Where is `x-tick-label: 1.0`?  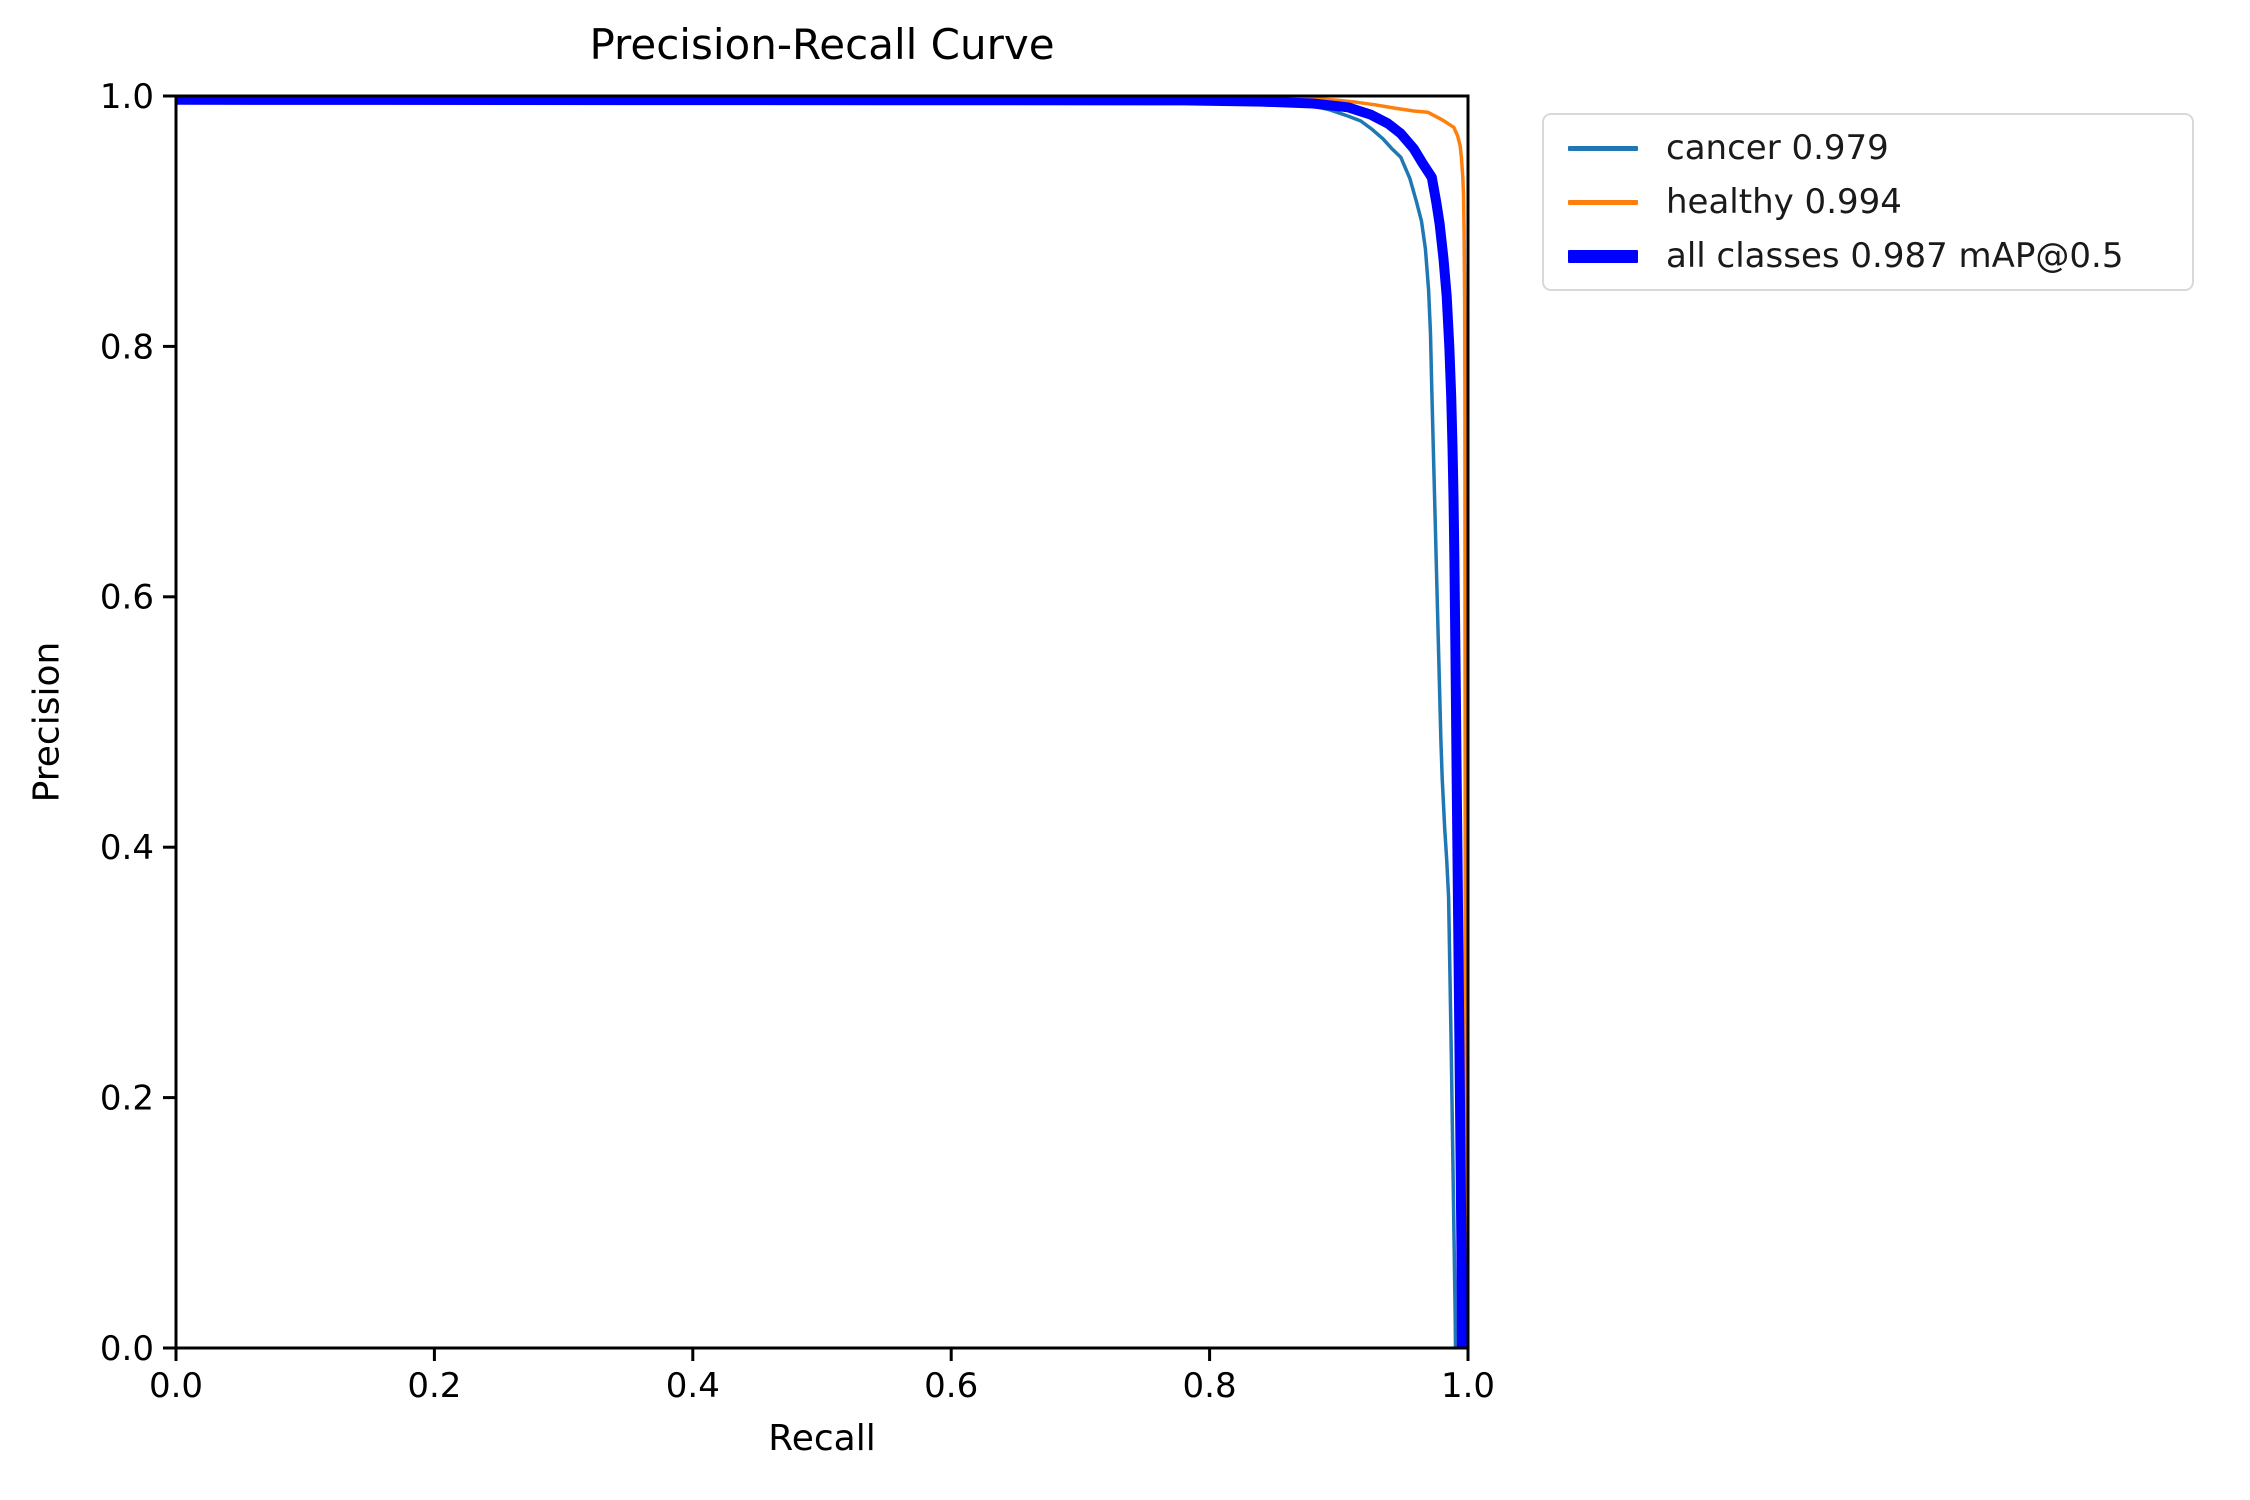 x-tick-label: 1.0 is located at coordinates (1468, 1386).